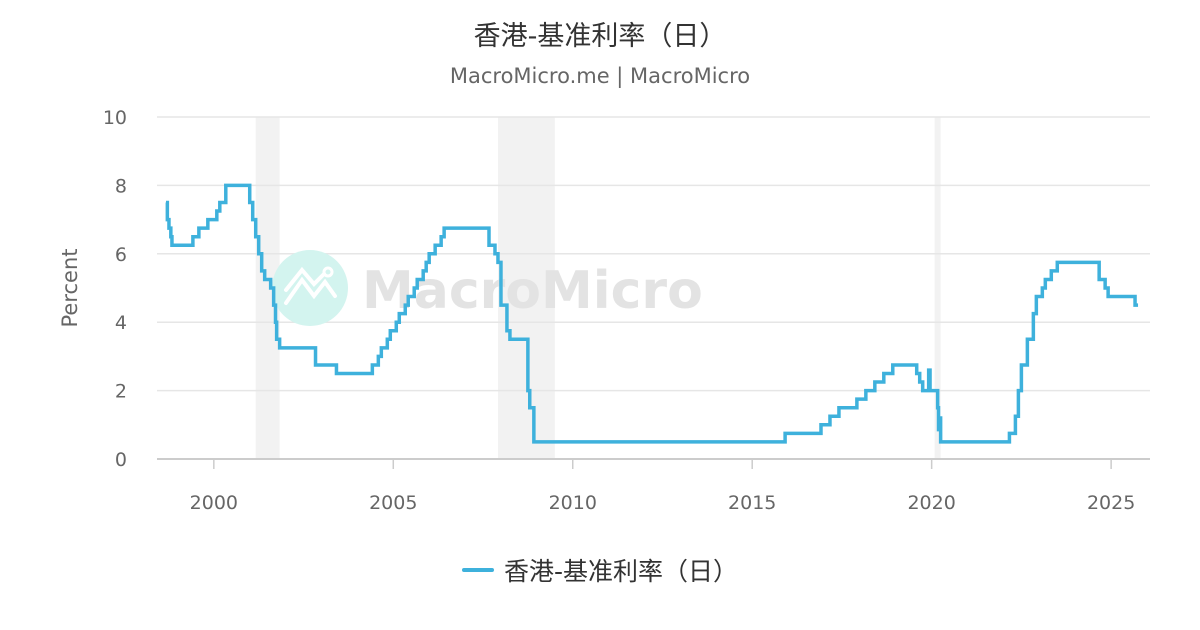 This screenshot has width=1200, height=630. I want to click on x-tick-label: 2025, so click(1111, 503).